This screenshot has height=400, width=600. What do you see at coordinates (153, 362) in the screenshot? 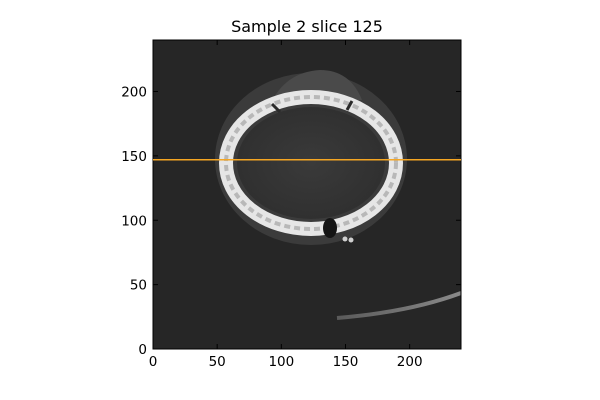
I see `x-tick-label: 0` at bounding box center [153, 362].